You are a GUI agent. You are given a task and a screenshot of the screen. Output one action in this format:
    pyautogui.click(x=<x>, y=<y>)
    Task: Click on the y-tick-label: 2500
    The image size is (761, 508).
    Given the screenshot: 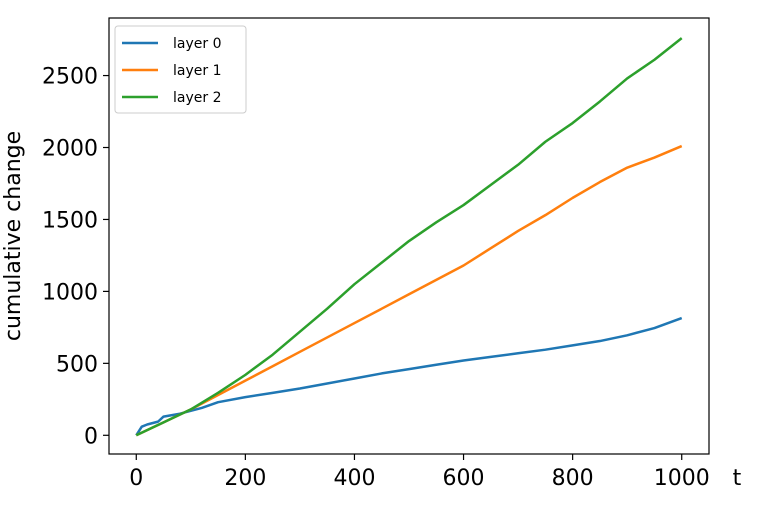 What is the action you would take?
    pyautogui.click(x=70, y=77)
    